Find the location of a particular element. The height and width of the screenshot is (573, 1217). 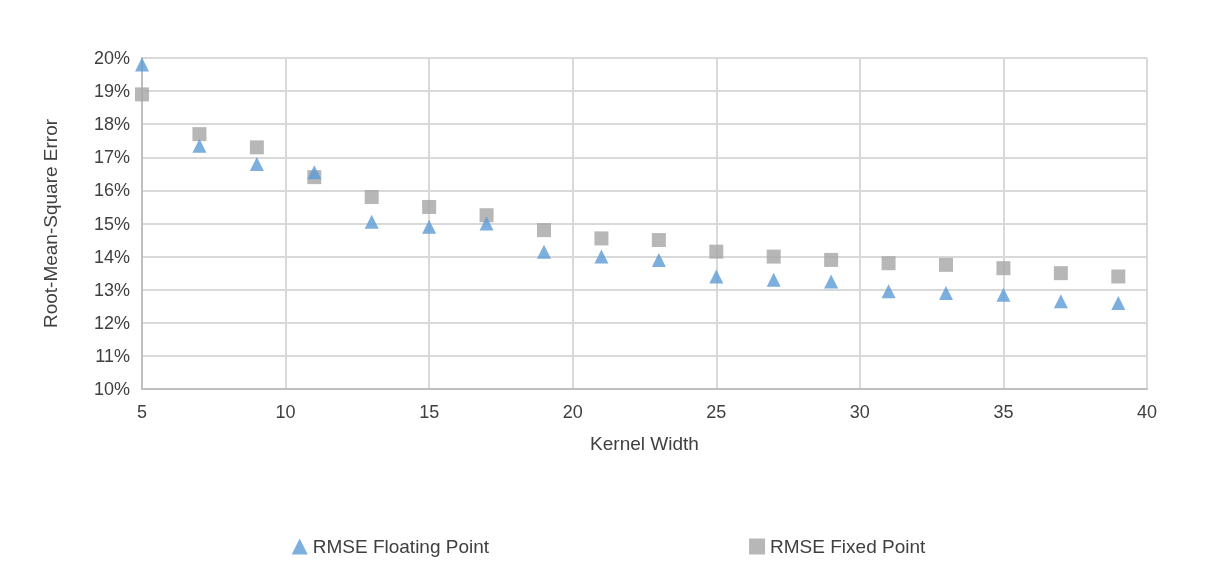

x-tick-label: 25 is located at coordinates (716, 412).